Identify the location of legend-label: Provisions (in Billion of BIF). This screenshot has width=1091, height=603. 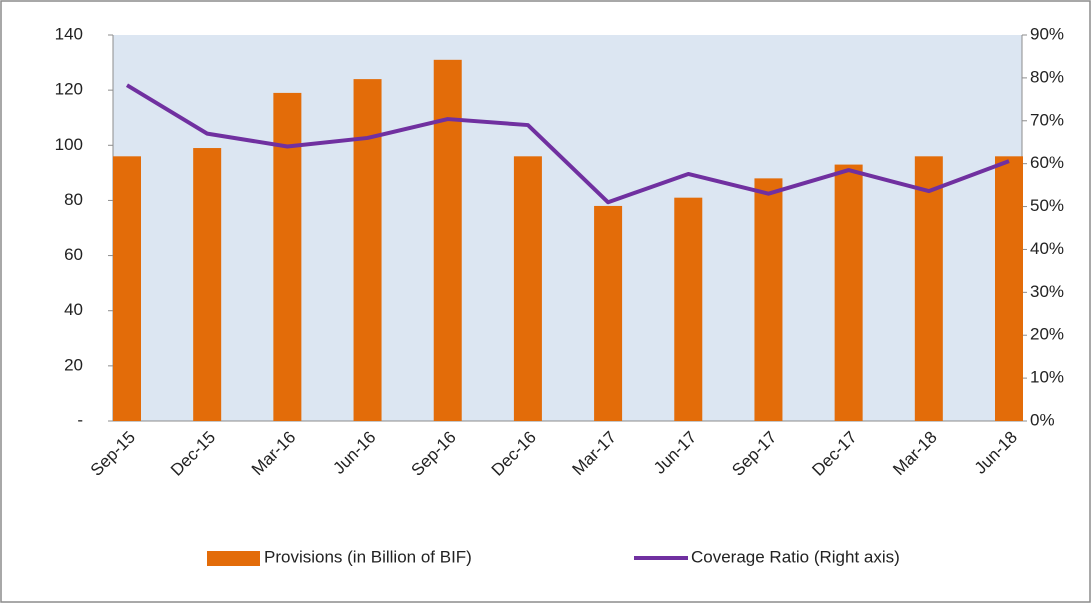
(368, 556).